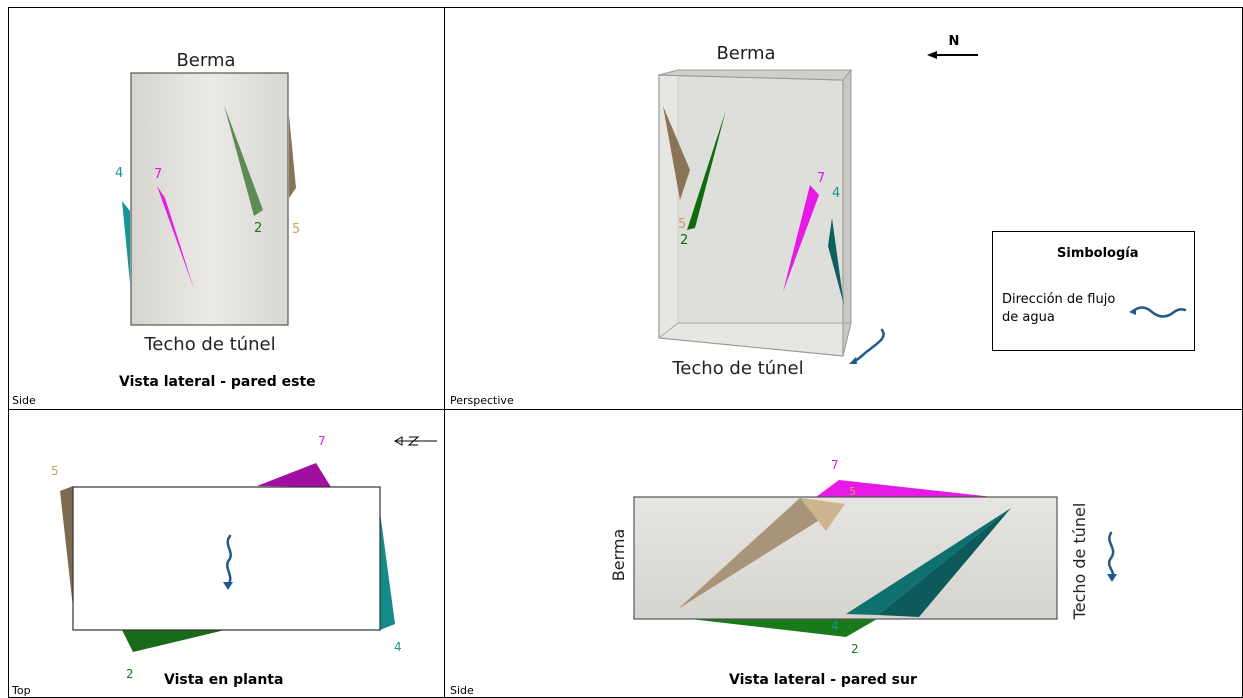 This screenshot has width=1243, height=698. I want to click on legend-item-label: Dirección de flujo de agua, so click(1059, 308).